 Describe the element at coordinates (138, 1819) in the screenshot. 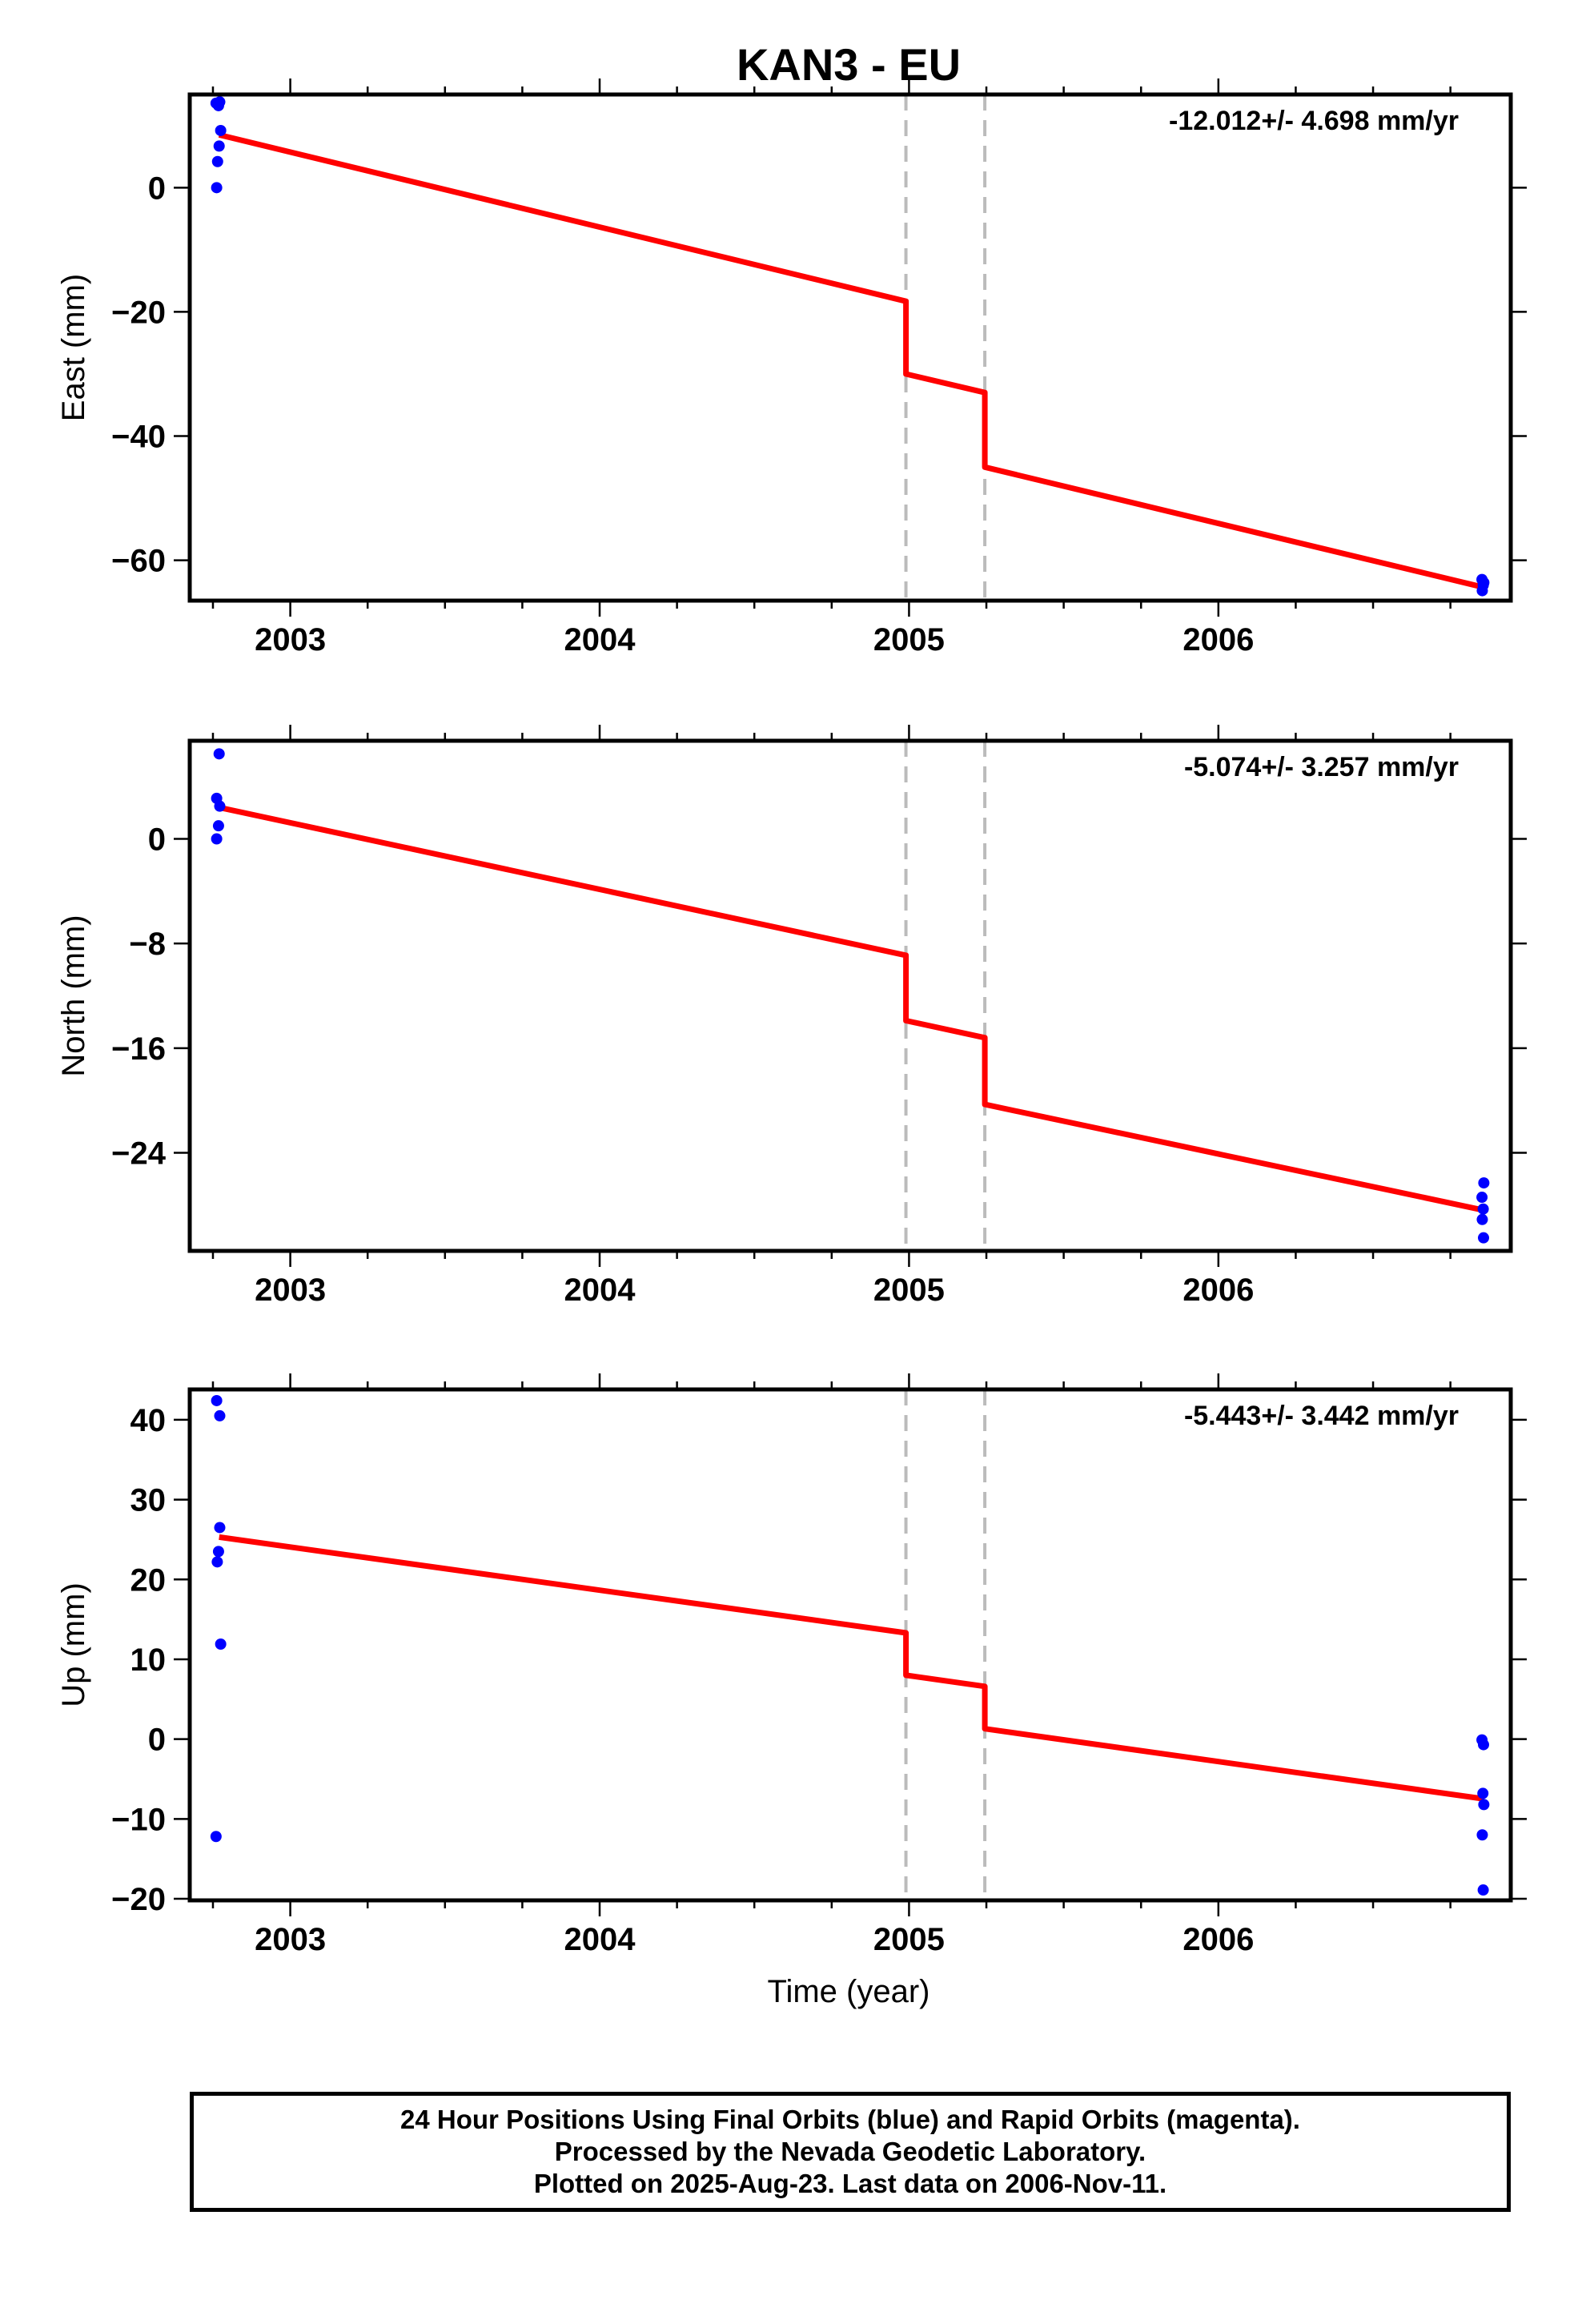

I see `up-y-tick-label: −10` at that location.